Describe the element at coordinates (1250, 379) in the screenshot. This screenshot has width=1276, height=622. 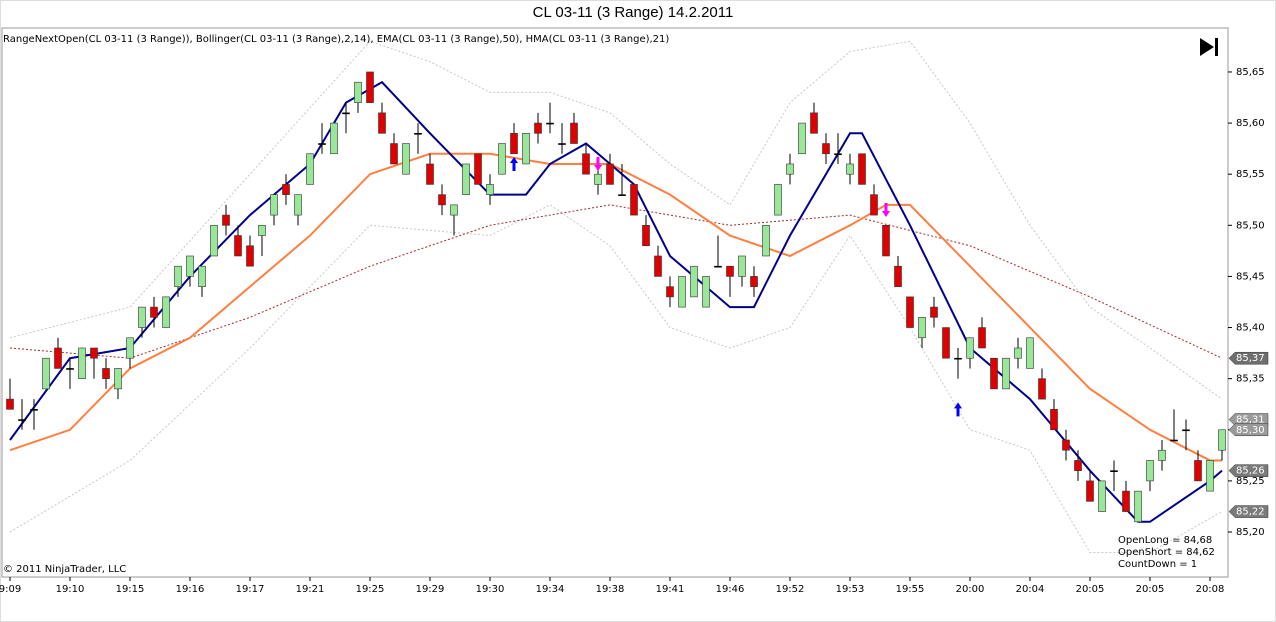
I see `y-tick-label: 85,35` at that location.